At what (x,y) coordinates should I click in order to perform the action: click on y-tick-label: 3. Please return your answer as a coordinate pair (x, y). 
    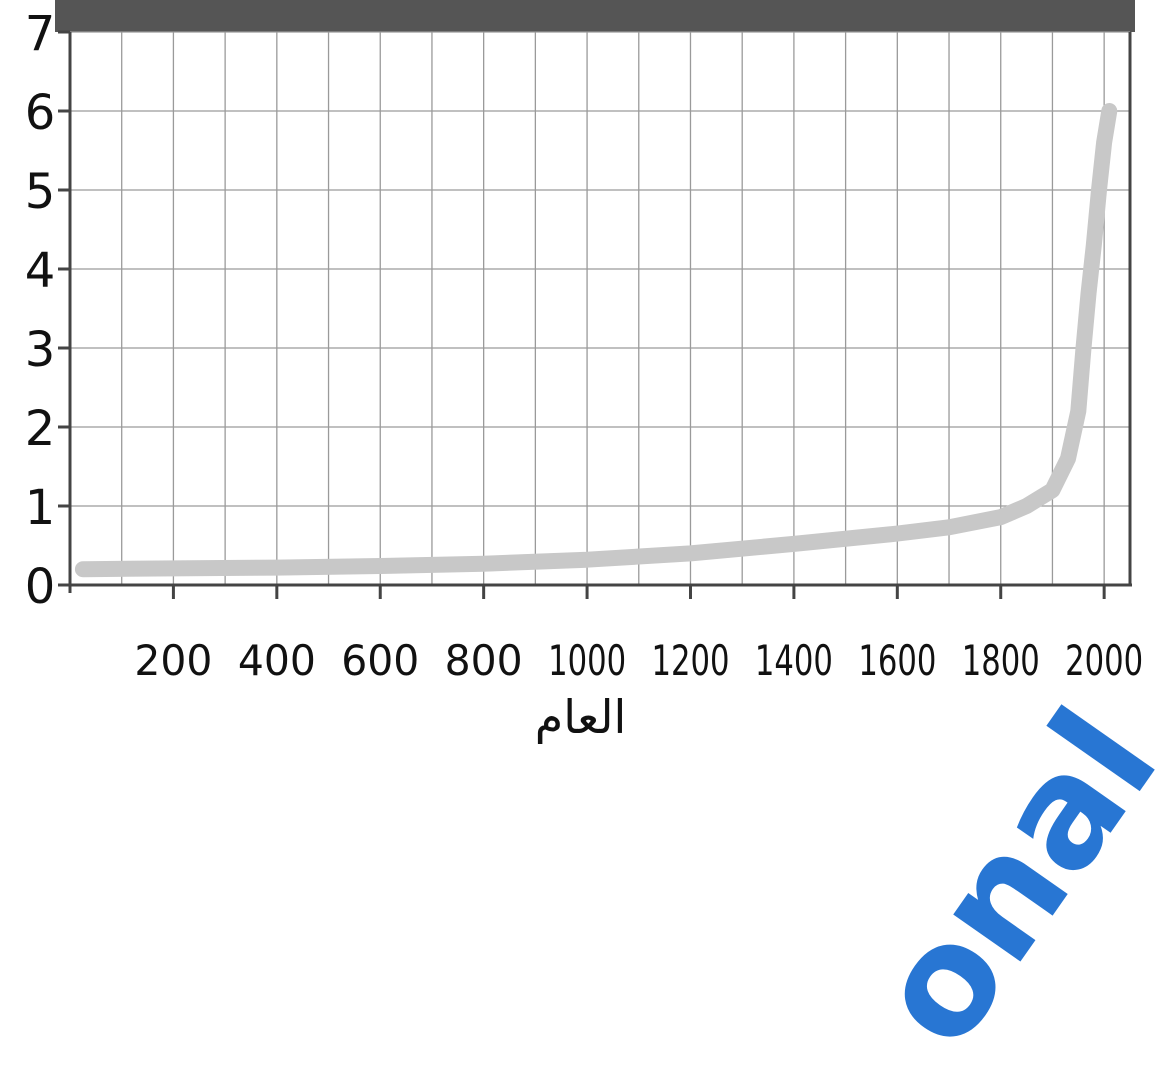
    Looking at the image, I should click on (40, 350).